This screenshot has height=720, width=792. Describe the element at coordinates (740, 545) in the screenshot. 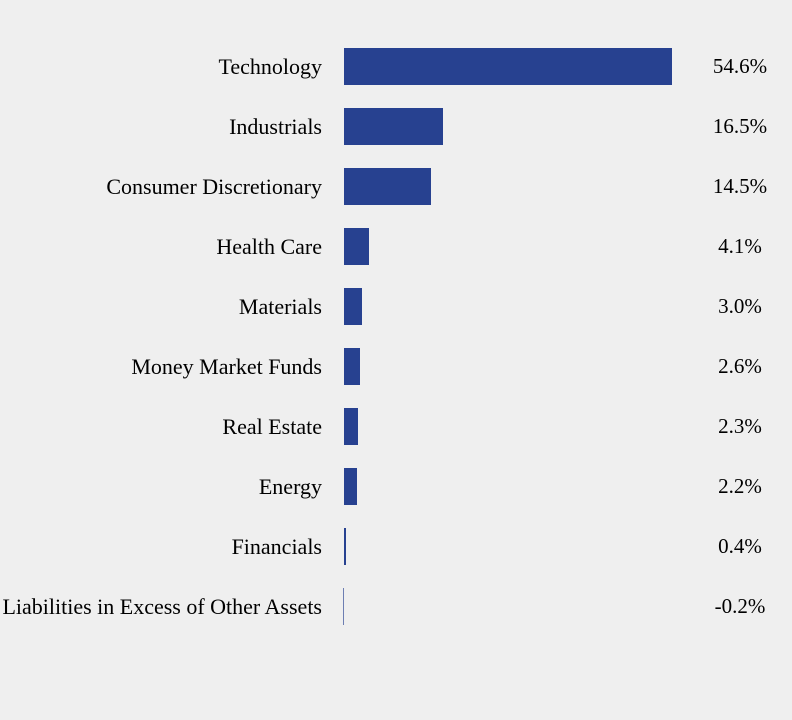

I see `value-label: 0.4%` at that location.